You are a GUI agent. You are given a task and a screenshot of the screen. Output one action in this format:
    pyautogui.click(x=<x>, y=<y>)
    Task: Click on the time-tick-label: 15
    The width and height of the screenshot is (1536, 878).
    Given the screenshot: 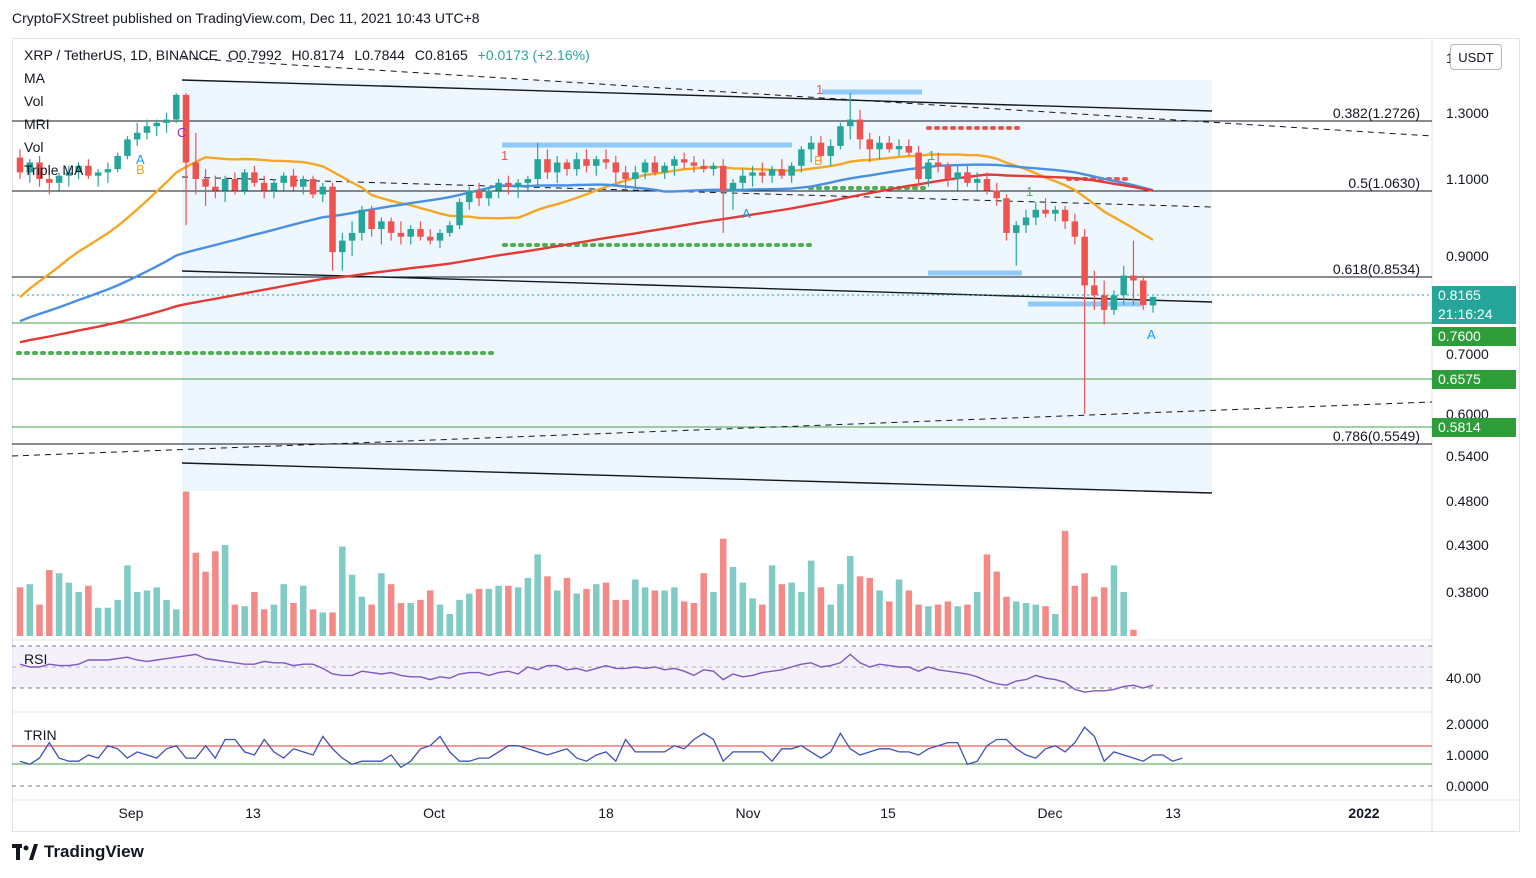 What is the action you would take?
    pyautogui.click(x=888, y=813)
    